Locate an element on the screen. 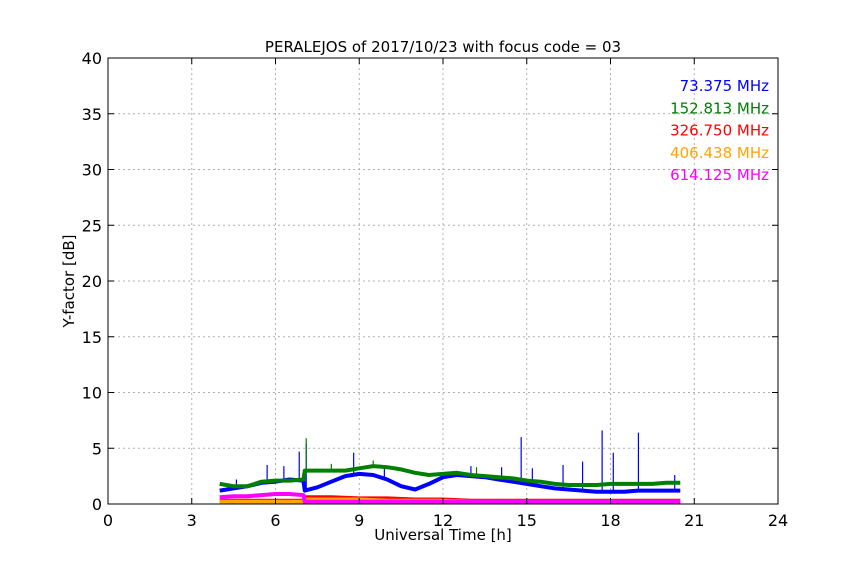  y-tick-label: 35 is located at coordinates (92, 114).